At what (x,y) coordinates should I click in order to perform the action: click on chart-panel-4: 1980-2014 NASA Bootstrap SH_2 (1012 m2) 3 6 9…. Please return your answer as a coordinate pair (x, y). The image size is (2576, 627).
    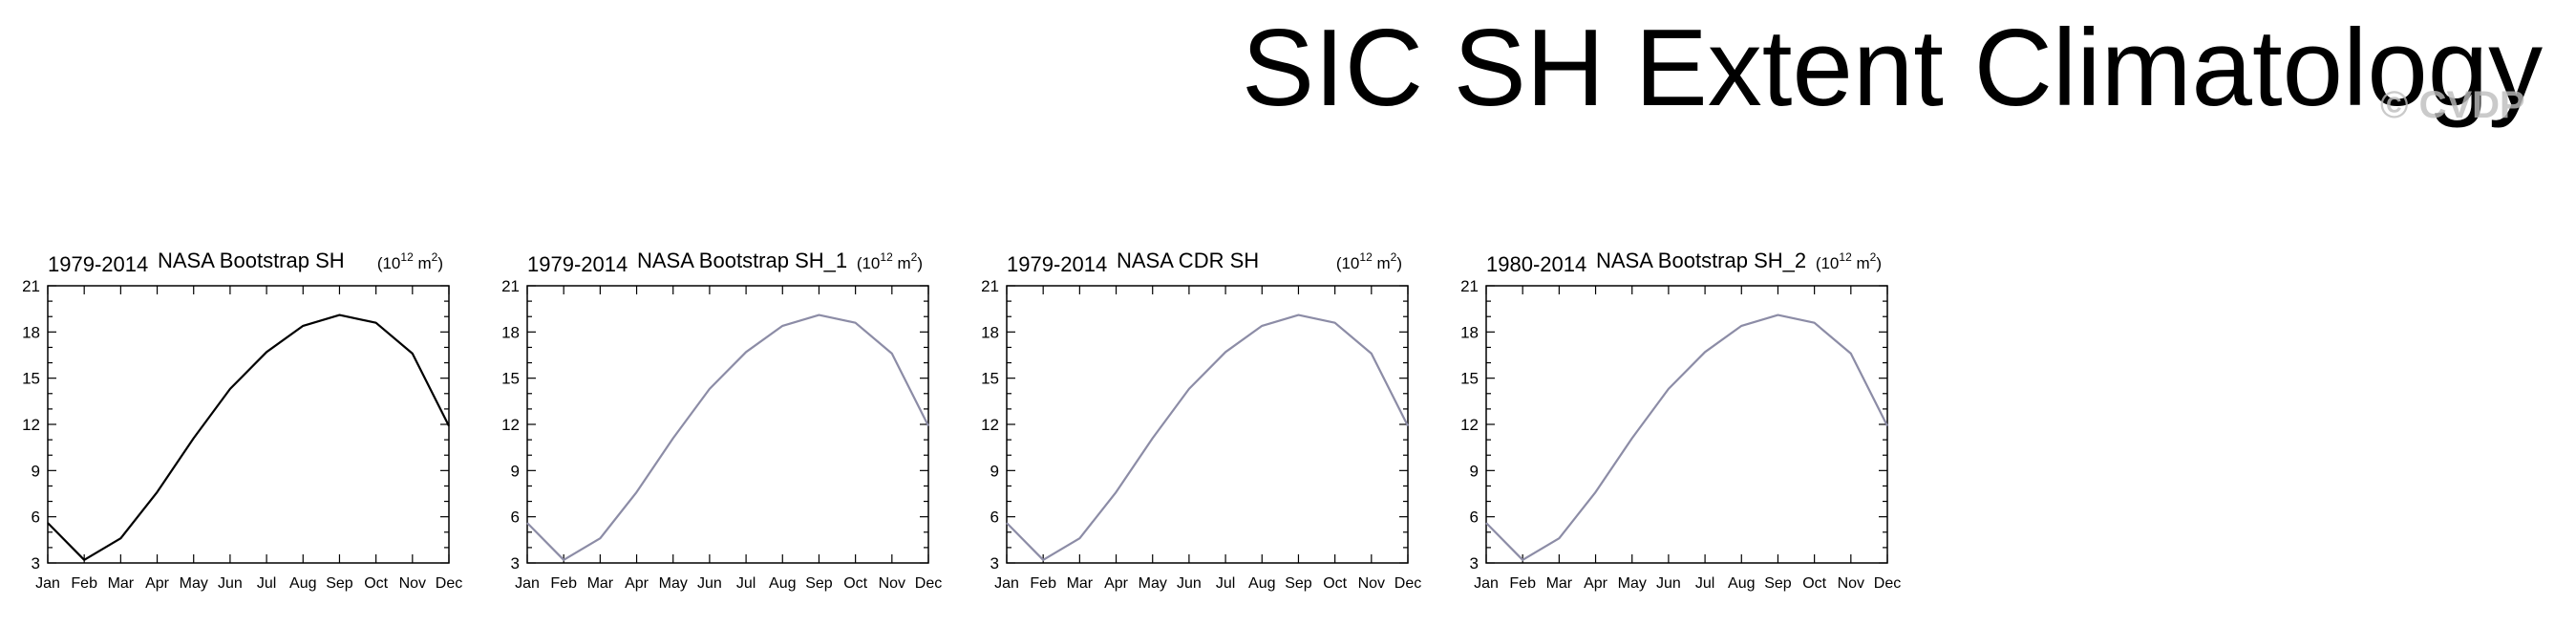
    Looking at the image, I should click on (1680, 420).